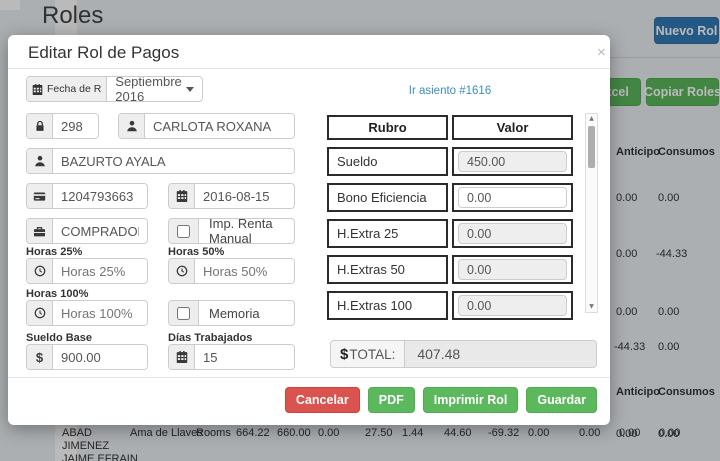 This screenshot has width=720, height=461. I want to click on employee-value: 660.00, so click(294, 433).